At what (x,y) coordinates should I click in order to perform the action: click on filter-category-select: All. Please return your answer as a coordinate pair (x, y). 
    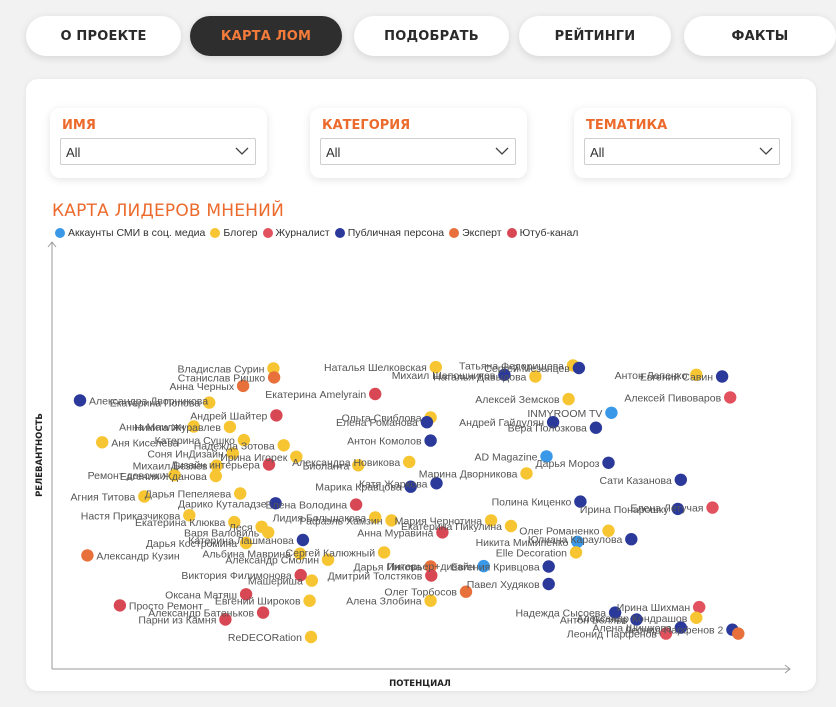
    Looking at the image, I should click on (418, 151).